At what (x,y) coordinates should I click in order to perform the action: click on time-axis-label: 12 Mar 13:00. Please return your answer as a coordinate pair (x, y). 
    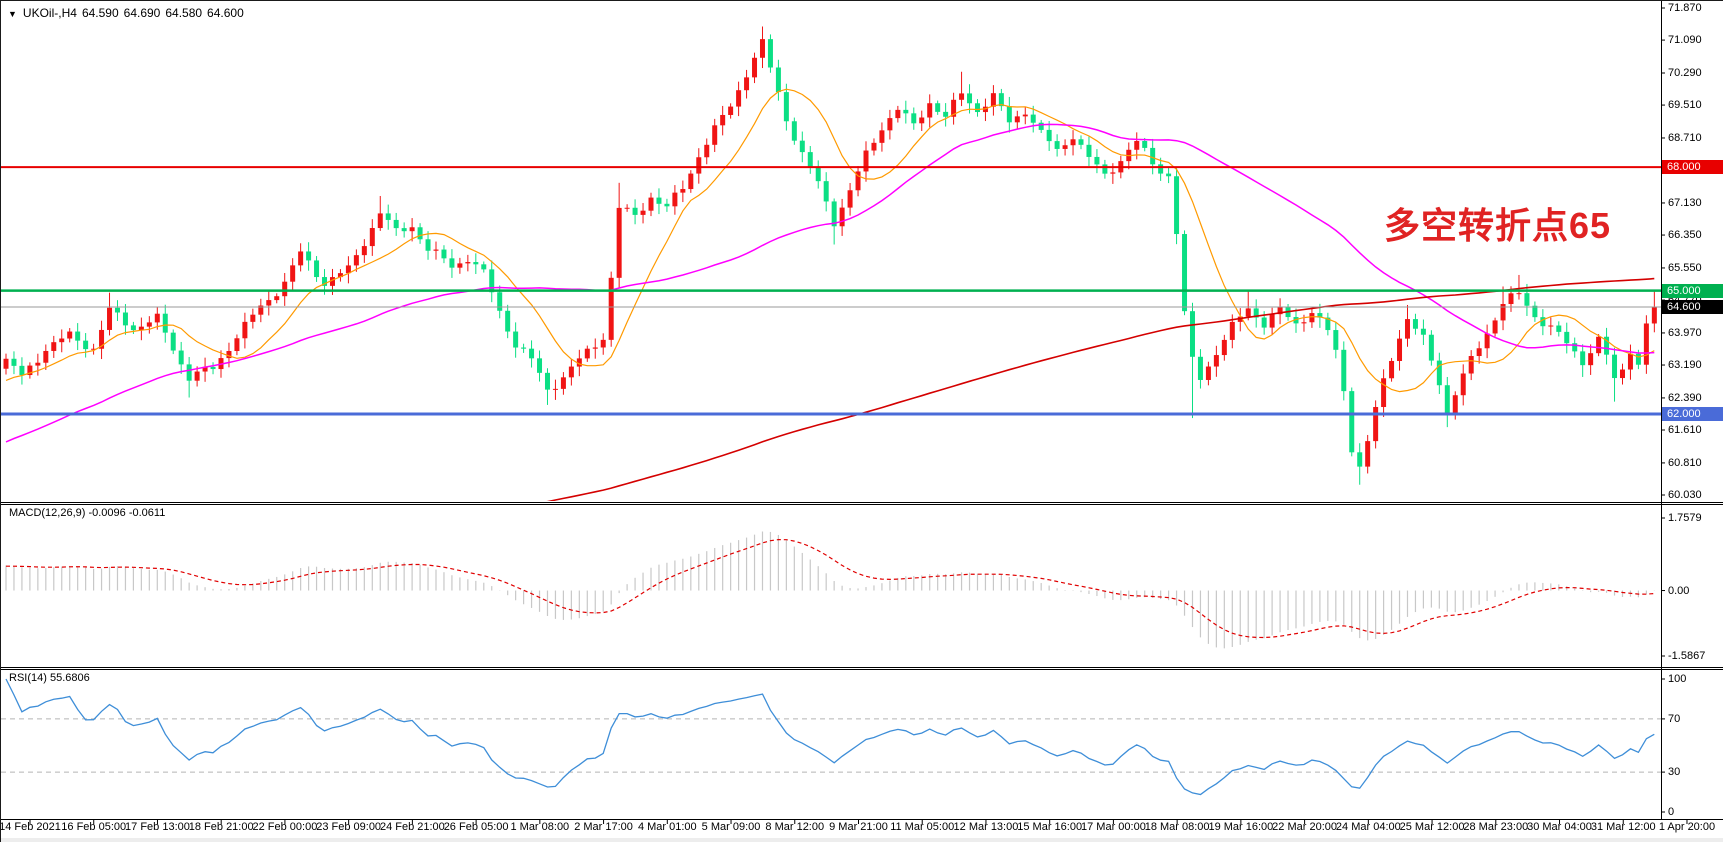
    Looking at the image, I should click on (986, 827).